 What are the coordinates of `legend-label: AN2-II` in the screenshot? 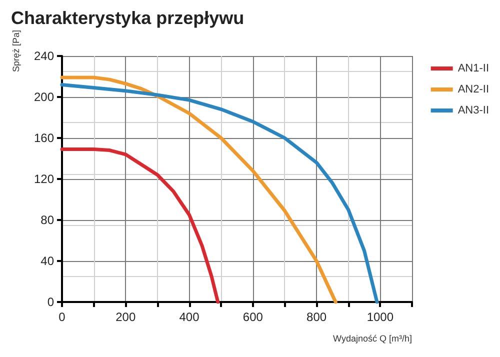 It's located at (474, 90).